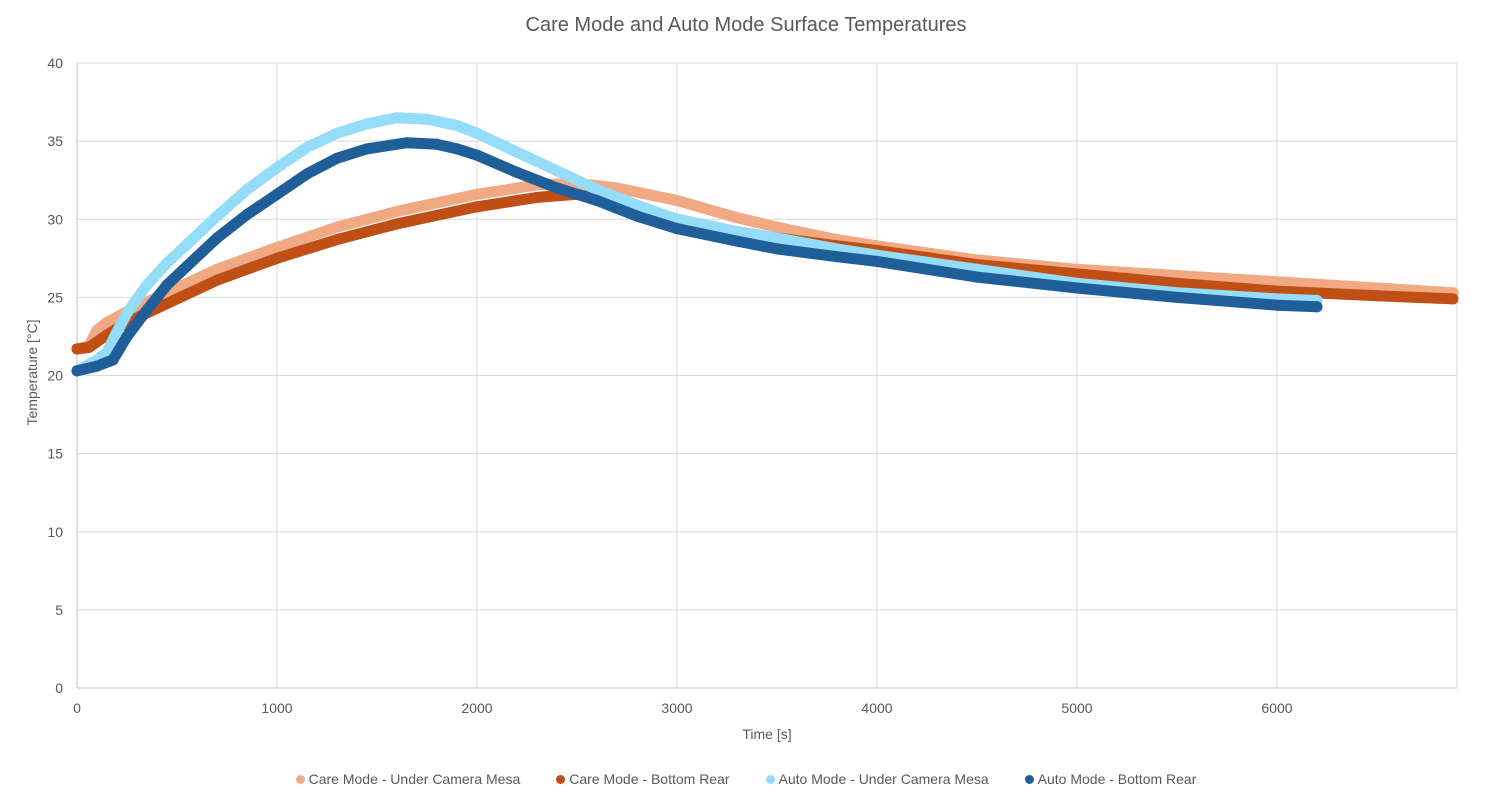 Image resolution: width=1492 pixels, height=804 pixels. I want to click on legend-label: Care Mode - Under Camera Mesa, so click(414, 779).